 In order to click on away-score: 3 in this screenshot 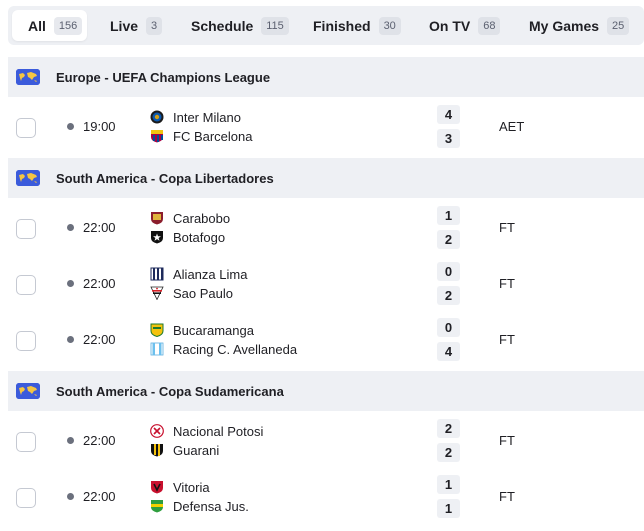, I will do `click(448, 138)`.